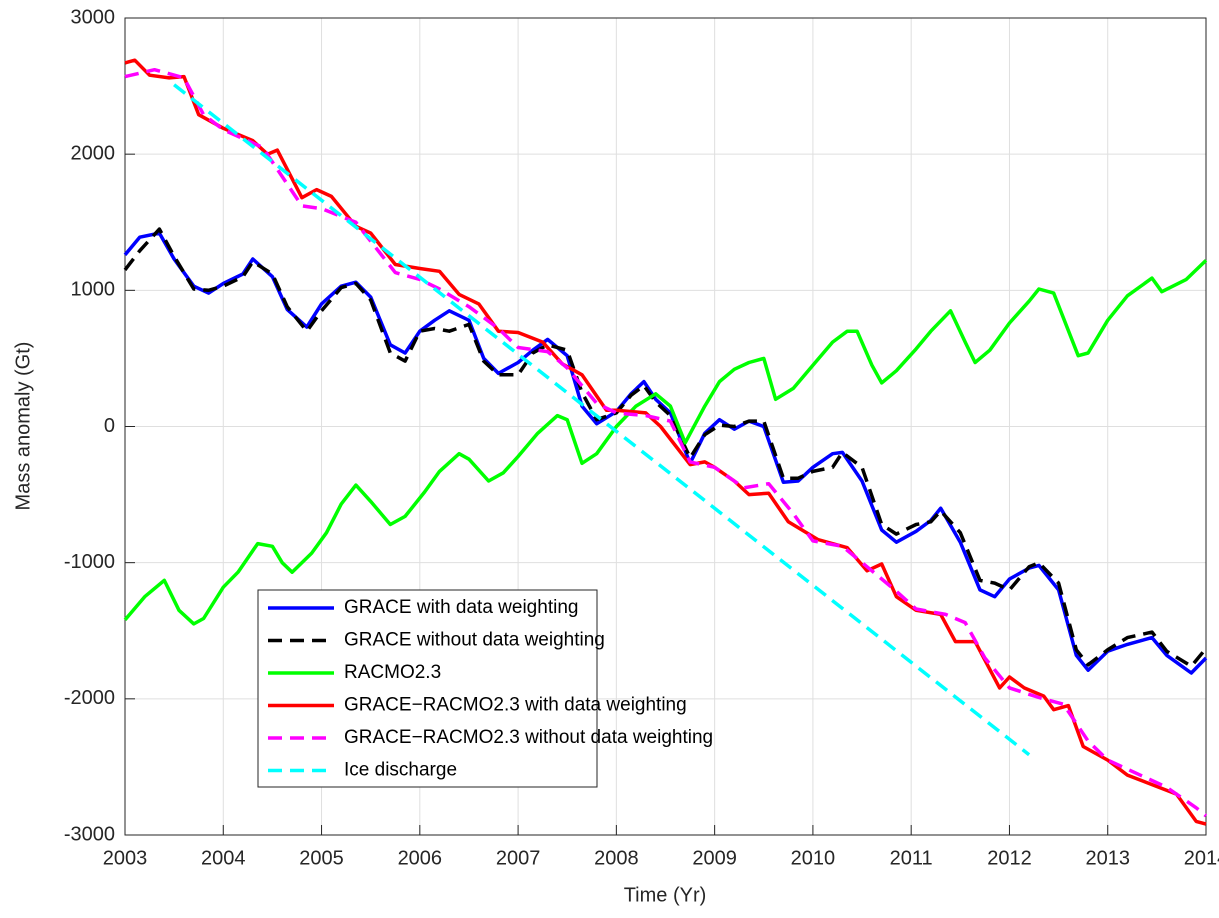 Image resolution: width=1219 pixels, height=918 pixels. I want to click on x-tick-label: 2006, so click(420, 858).